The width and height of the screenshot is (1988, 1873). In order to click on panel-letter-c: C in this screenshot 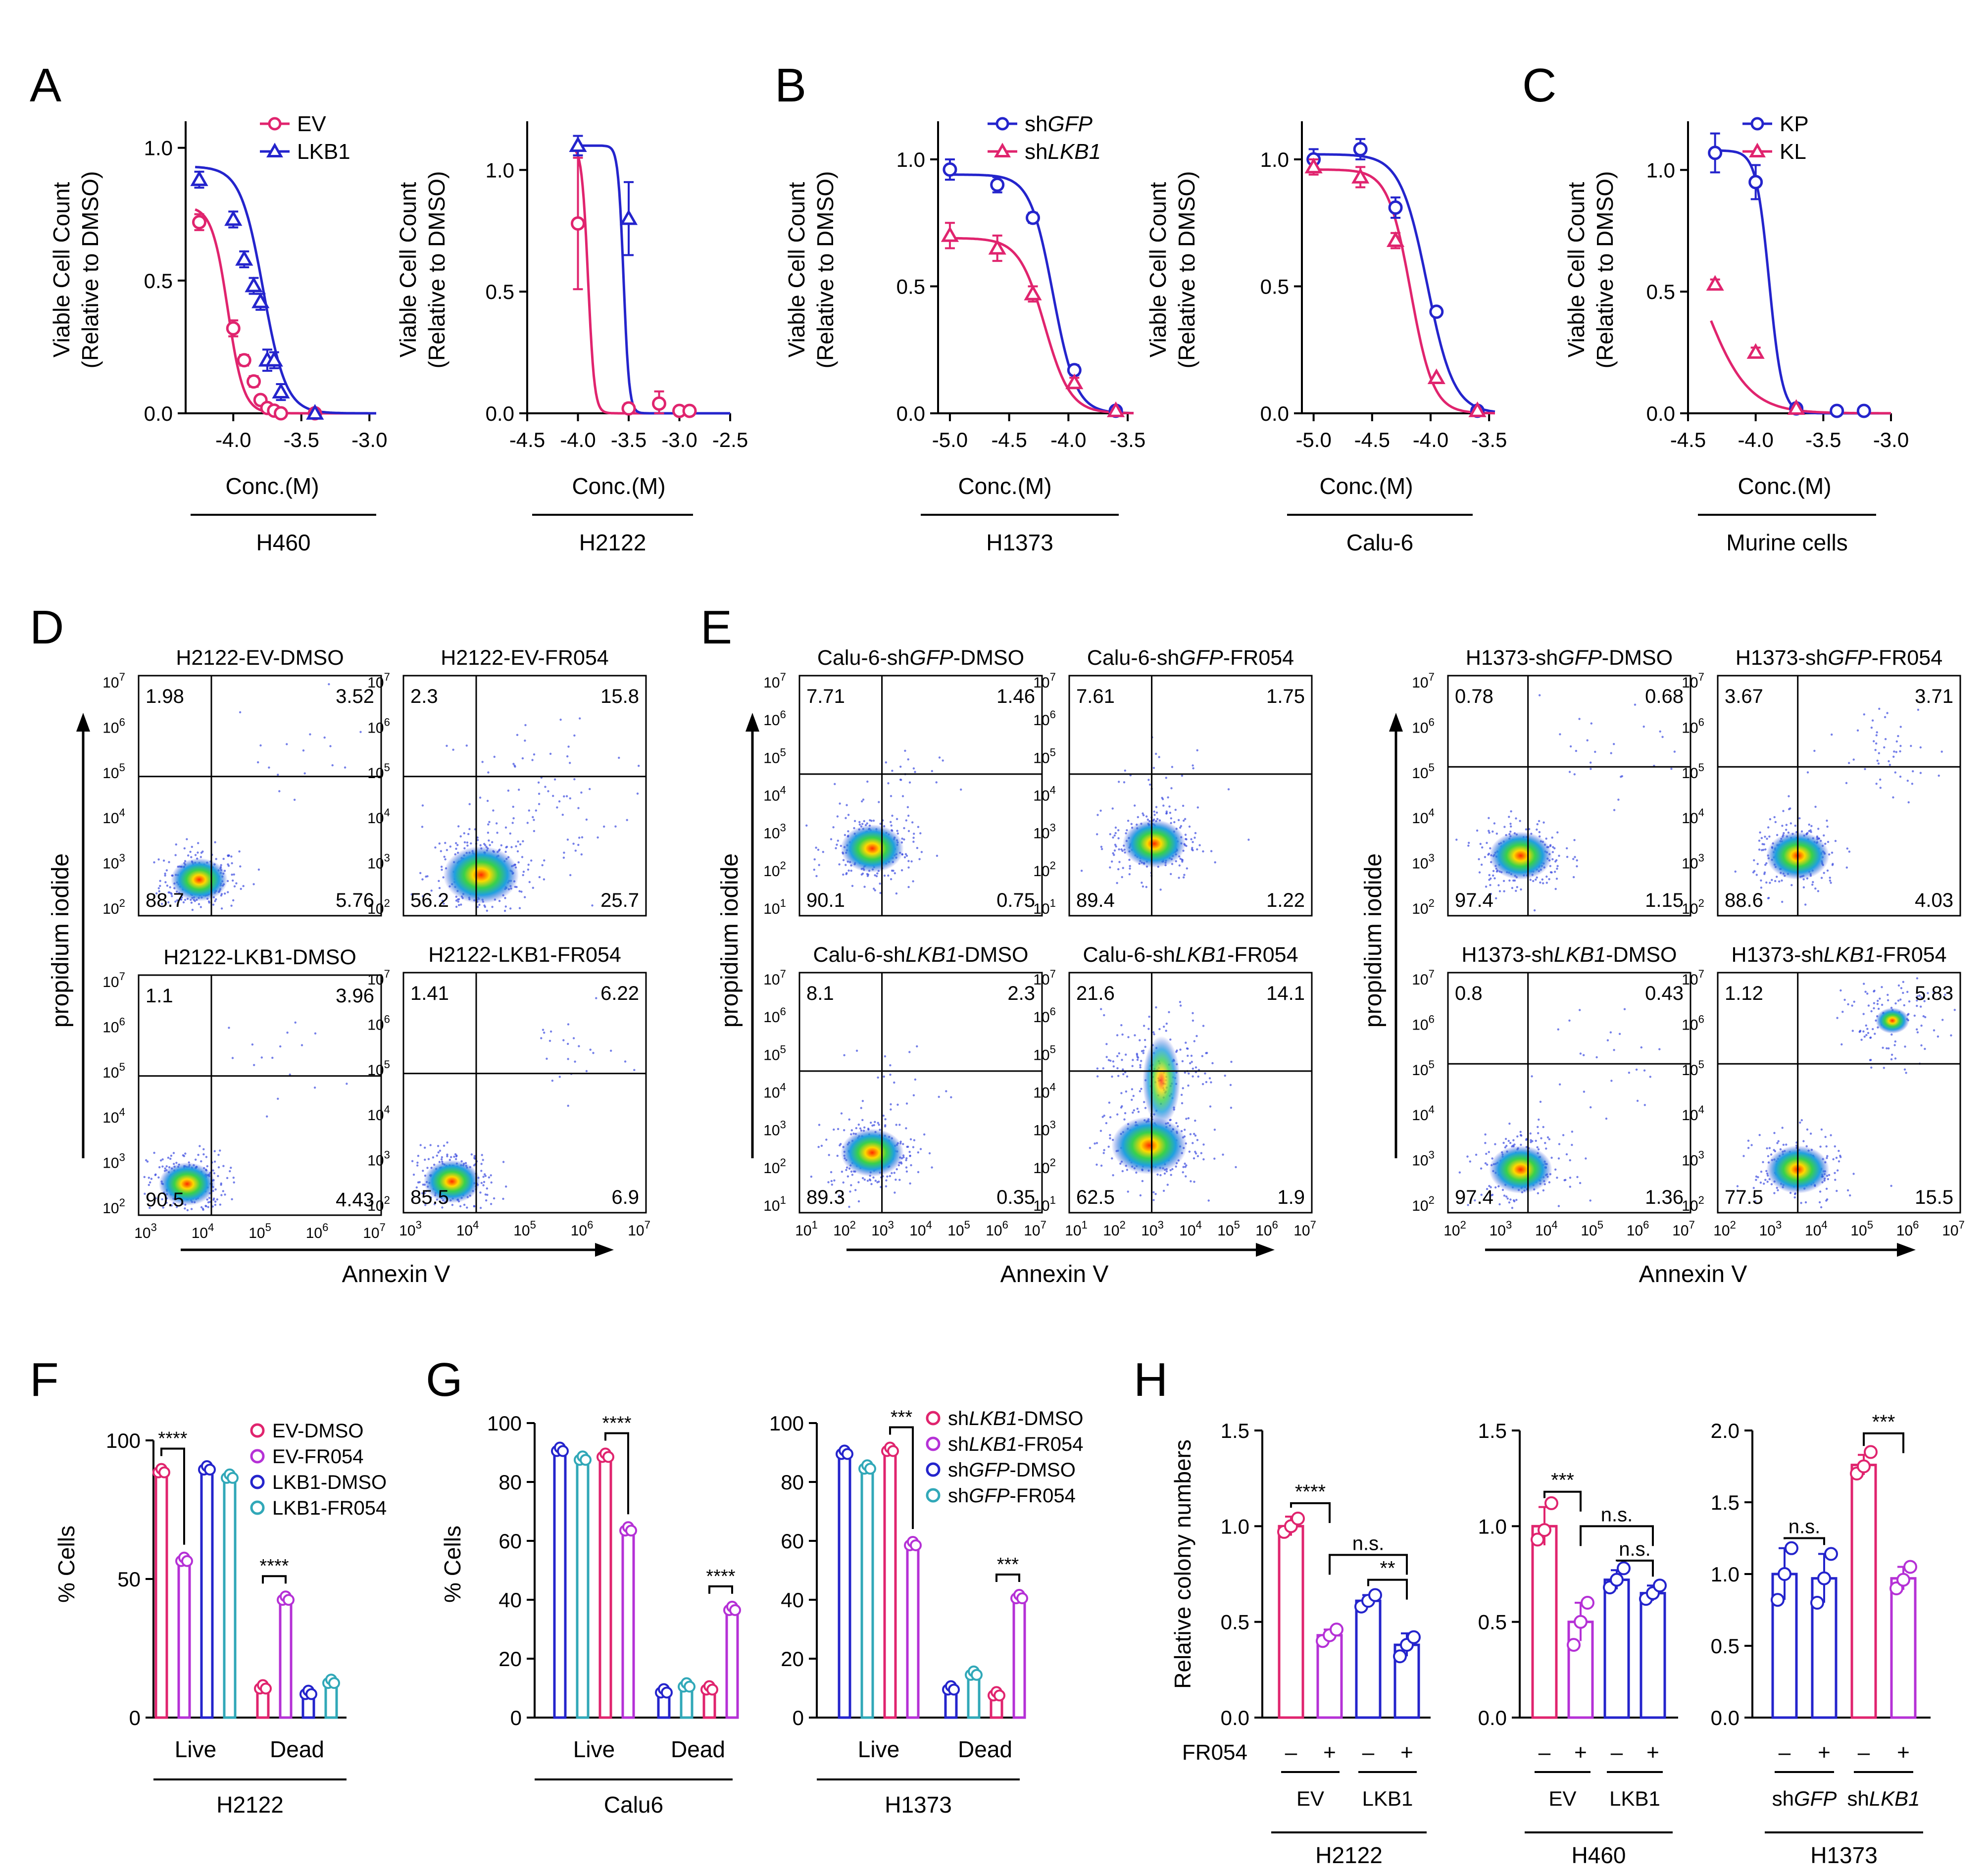, I will do `click(1539, 85)`.